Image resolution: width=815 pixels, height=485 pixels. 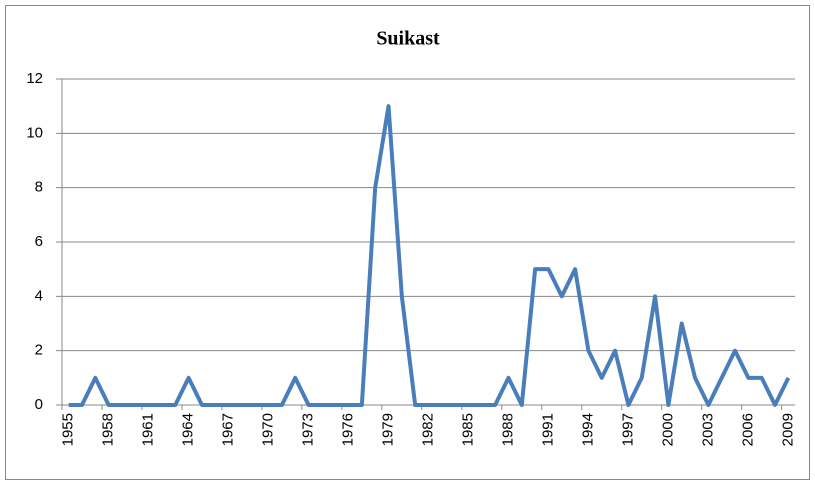 I want to click on y-tick-label: 6, so click(x=39, y=241).